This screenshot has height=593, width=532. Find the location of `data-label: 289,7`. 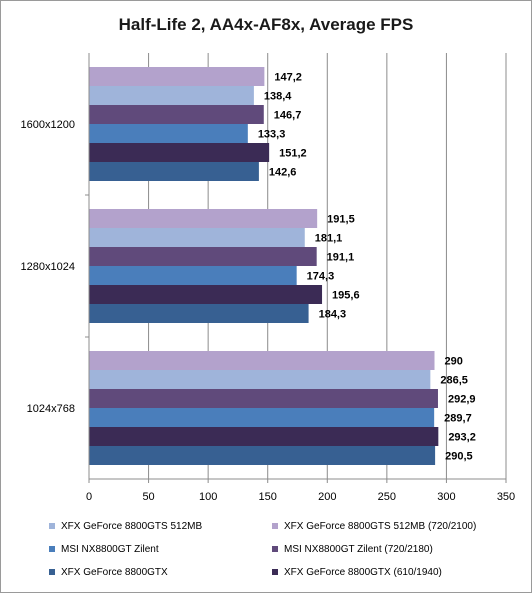

data-label: 289,7 is located at coordinates (458, 419).